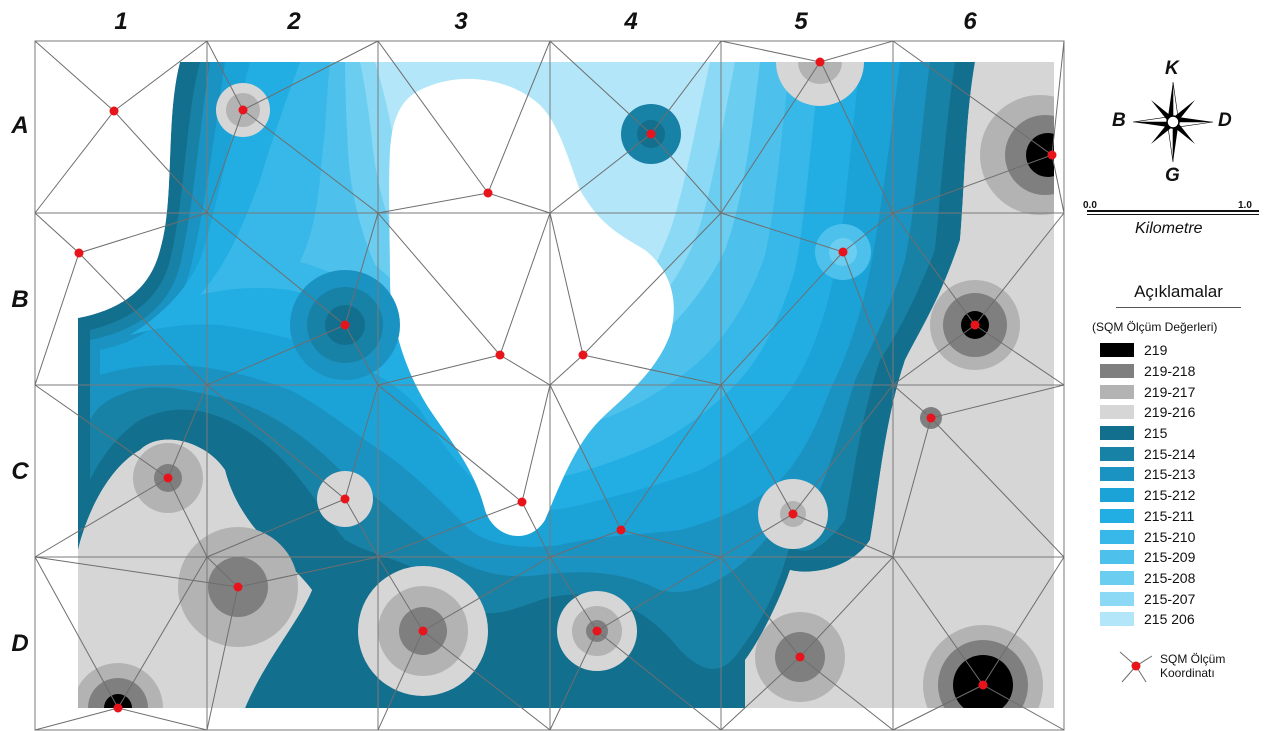 The height and width of the screenshot is (731, 1281). What do you see at coordinates (1170, 391) in the screenshot?
I see `legend-label: 219-217` at bounding box center [1170, 391].